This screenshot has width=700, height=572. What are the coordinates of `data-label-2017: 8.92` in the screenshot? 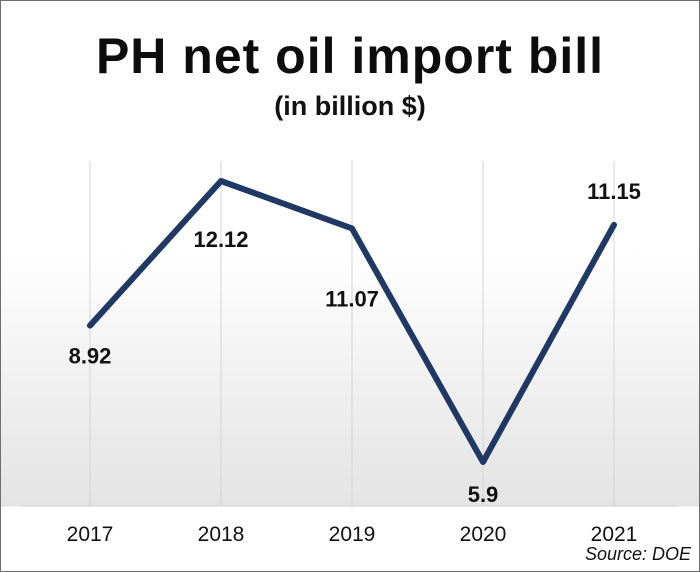 It's located at (90, 356).